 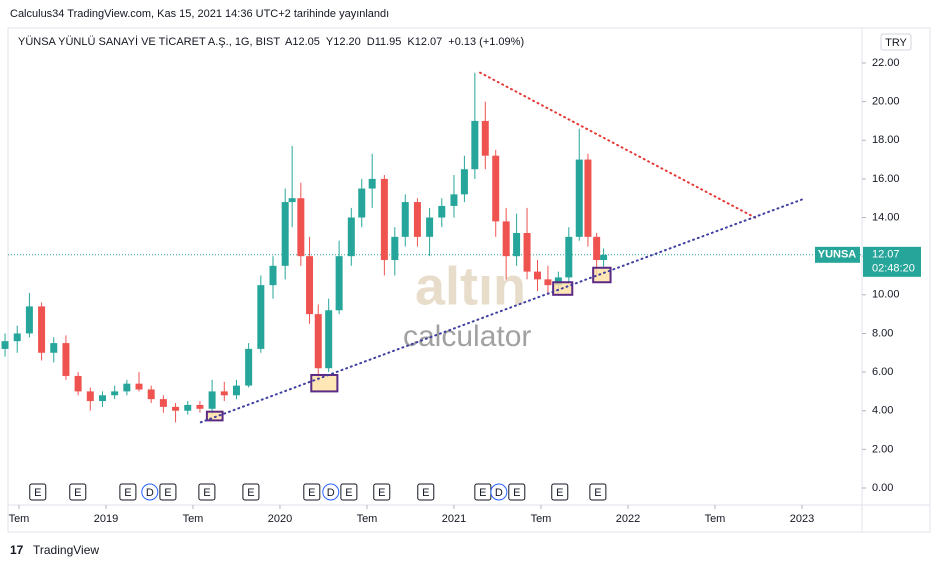 I want to click on countdown: 02:48:20, so click(x=893, y=269).